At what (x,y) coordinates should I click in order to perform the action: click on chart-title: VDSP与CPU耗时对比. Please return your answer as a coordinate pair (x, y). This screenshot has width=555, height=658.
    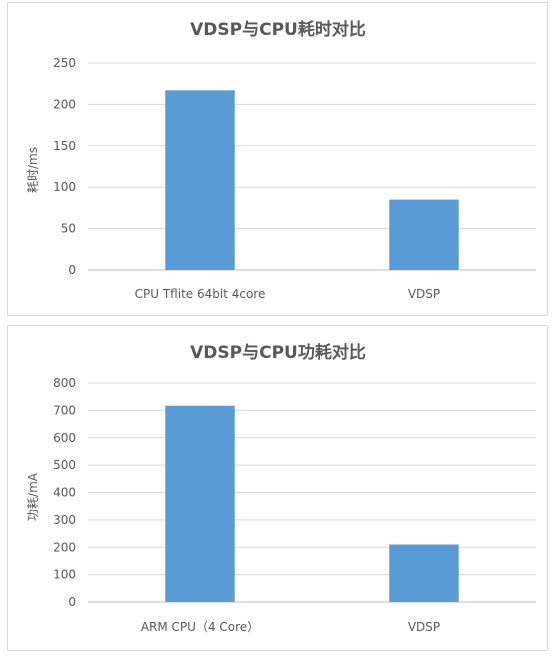
    Looking at the image, I should click on (278, 29).